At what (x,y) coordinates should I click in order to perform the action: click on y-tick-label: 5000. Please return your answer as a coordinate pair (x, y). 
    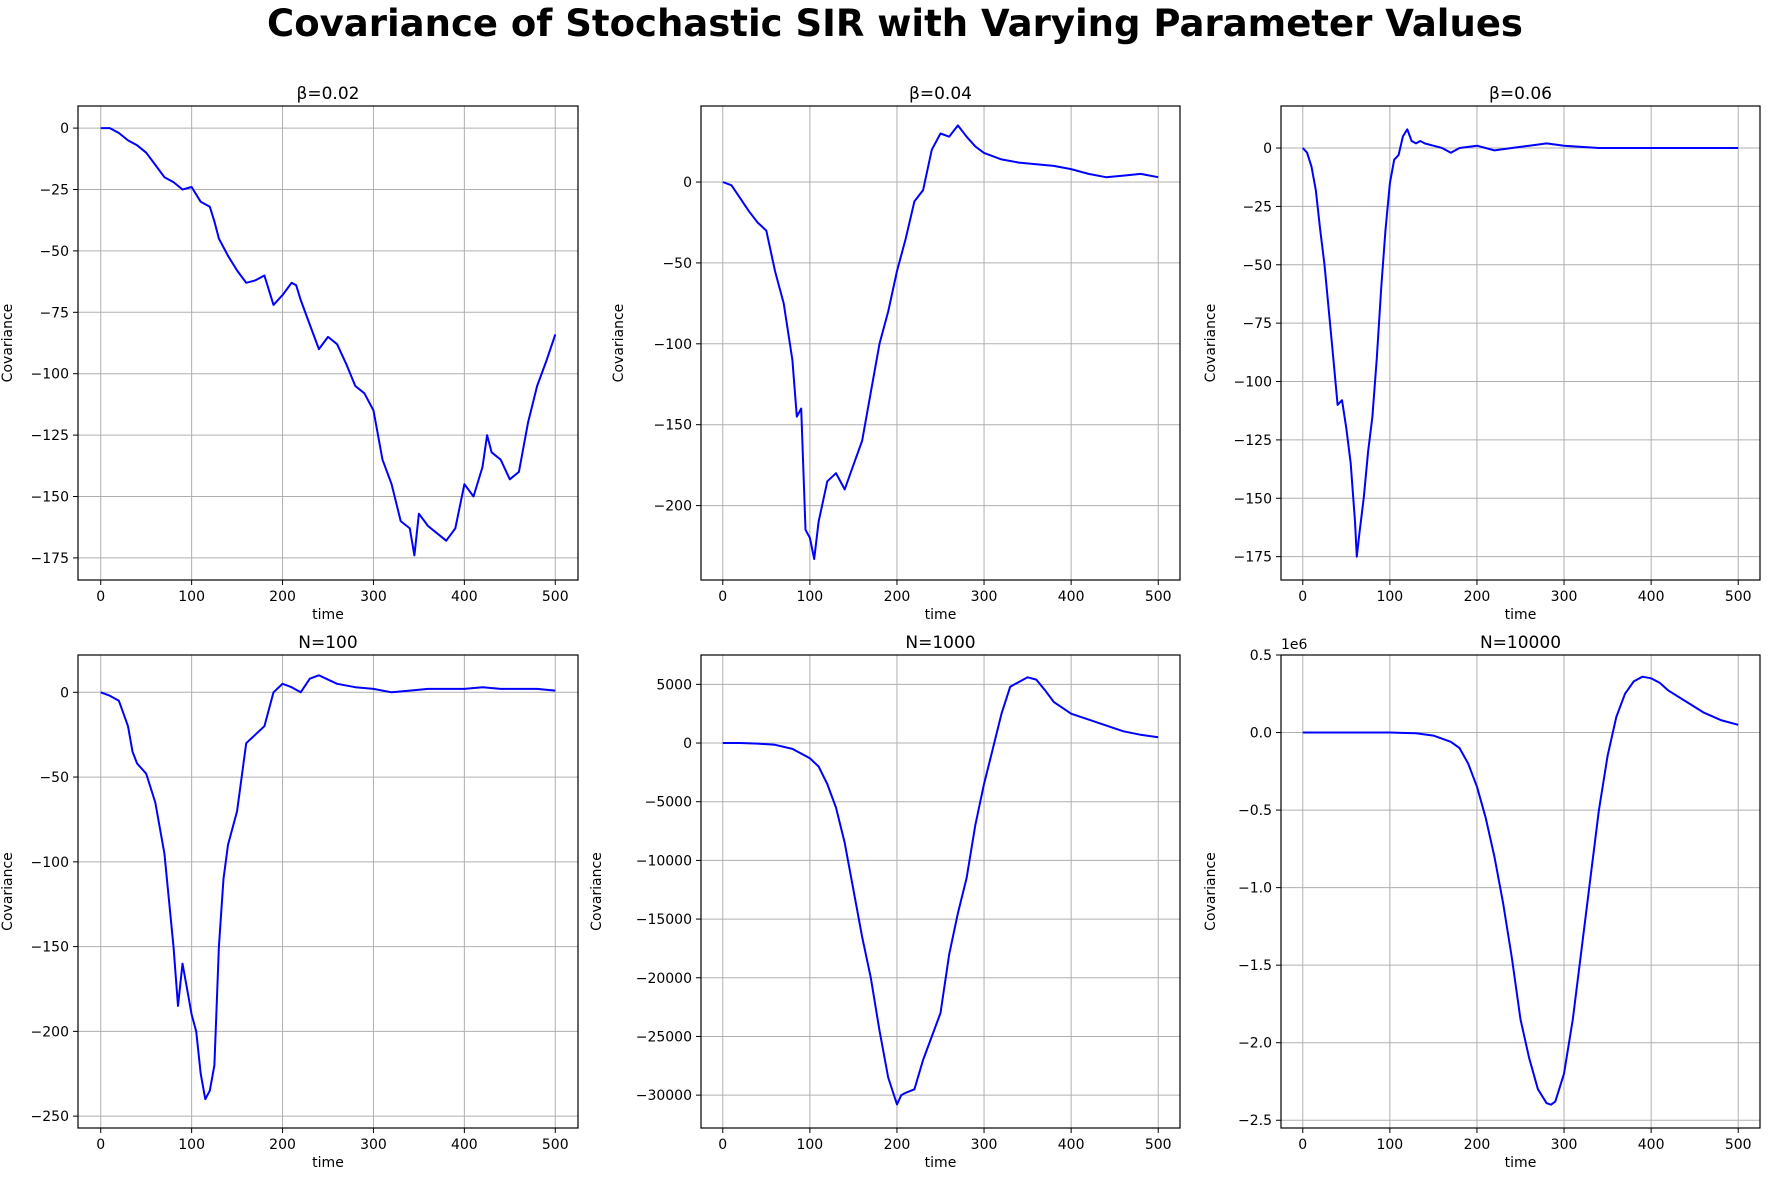
    Looking at the image, I should click on (674, 685).